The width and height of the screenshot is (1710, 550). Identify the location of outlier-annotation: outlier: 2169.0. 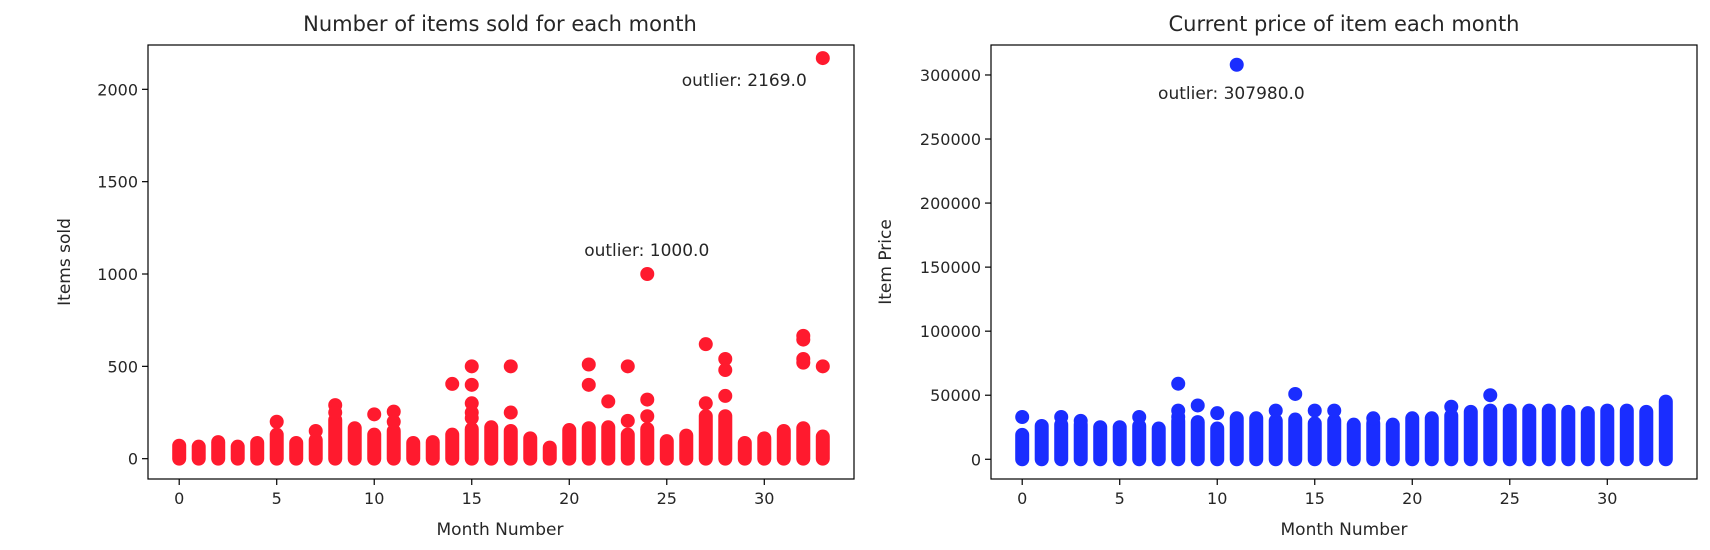
(744, 81).